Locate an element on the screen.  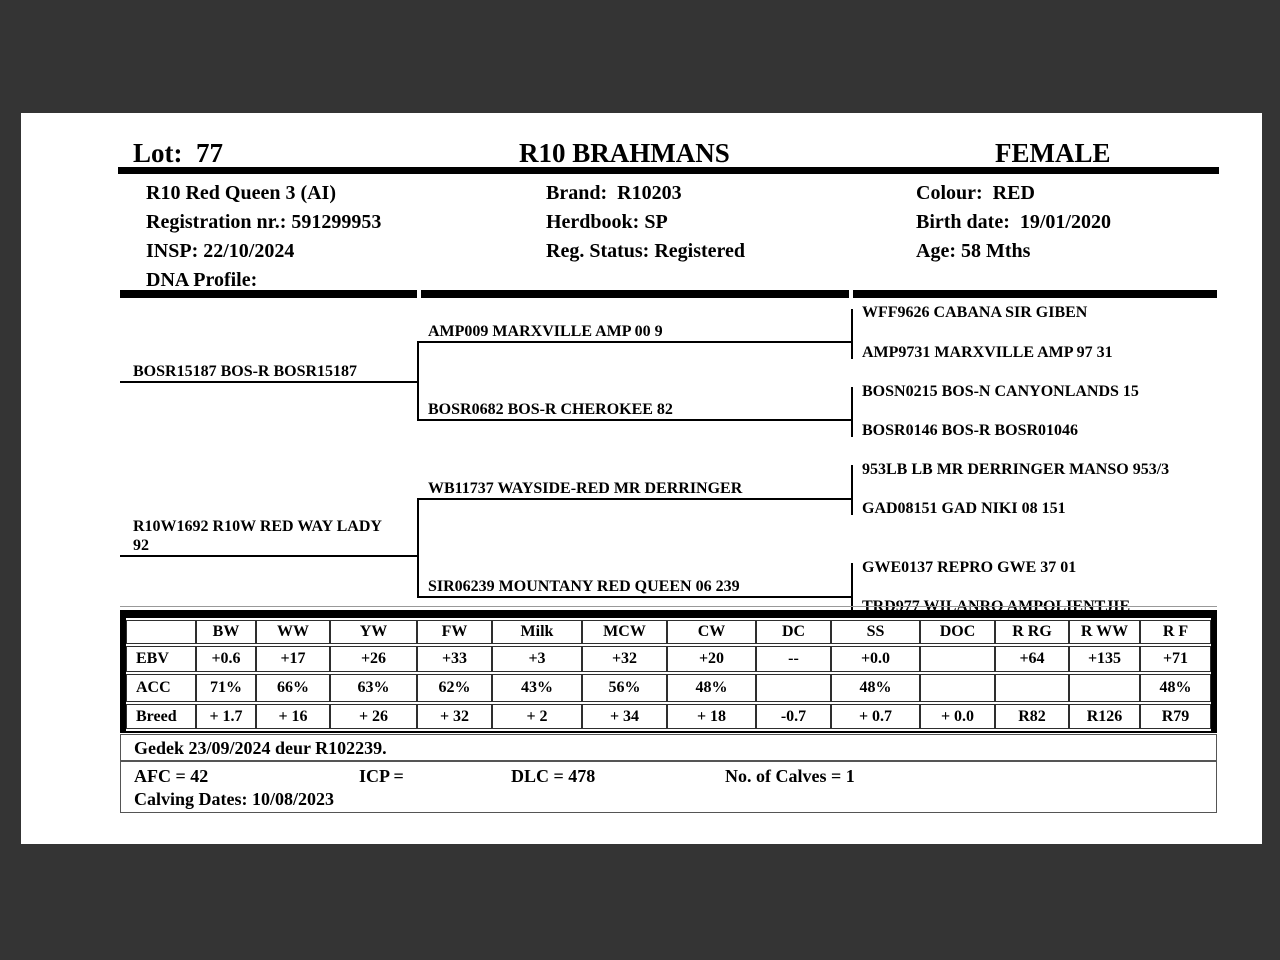
brand: Brand: R10203 is located at coordinates (614, 193).